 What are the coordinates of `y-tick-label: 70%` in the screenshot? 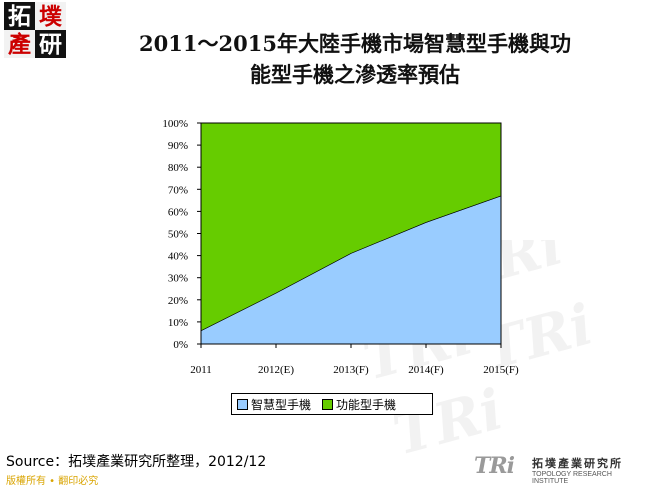 It's located at (178, 190).